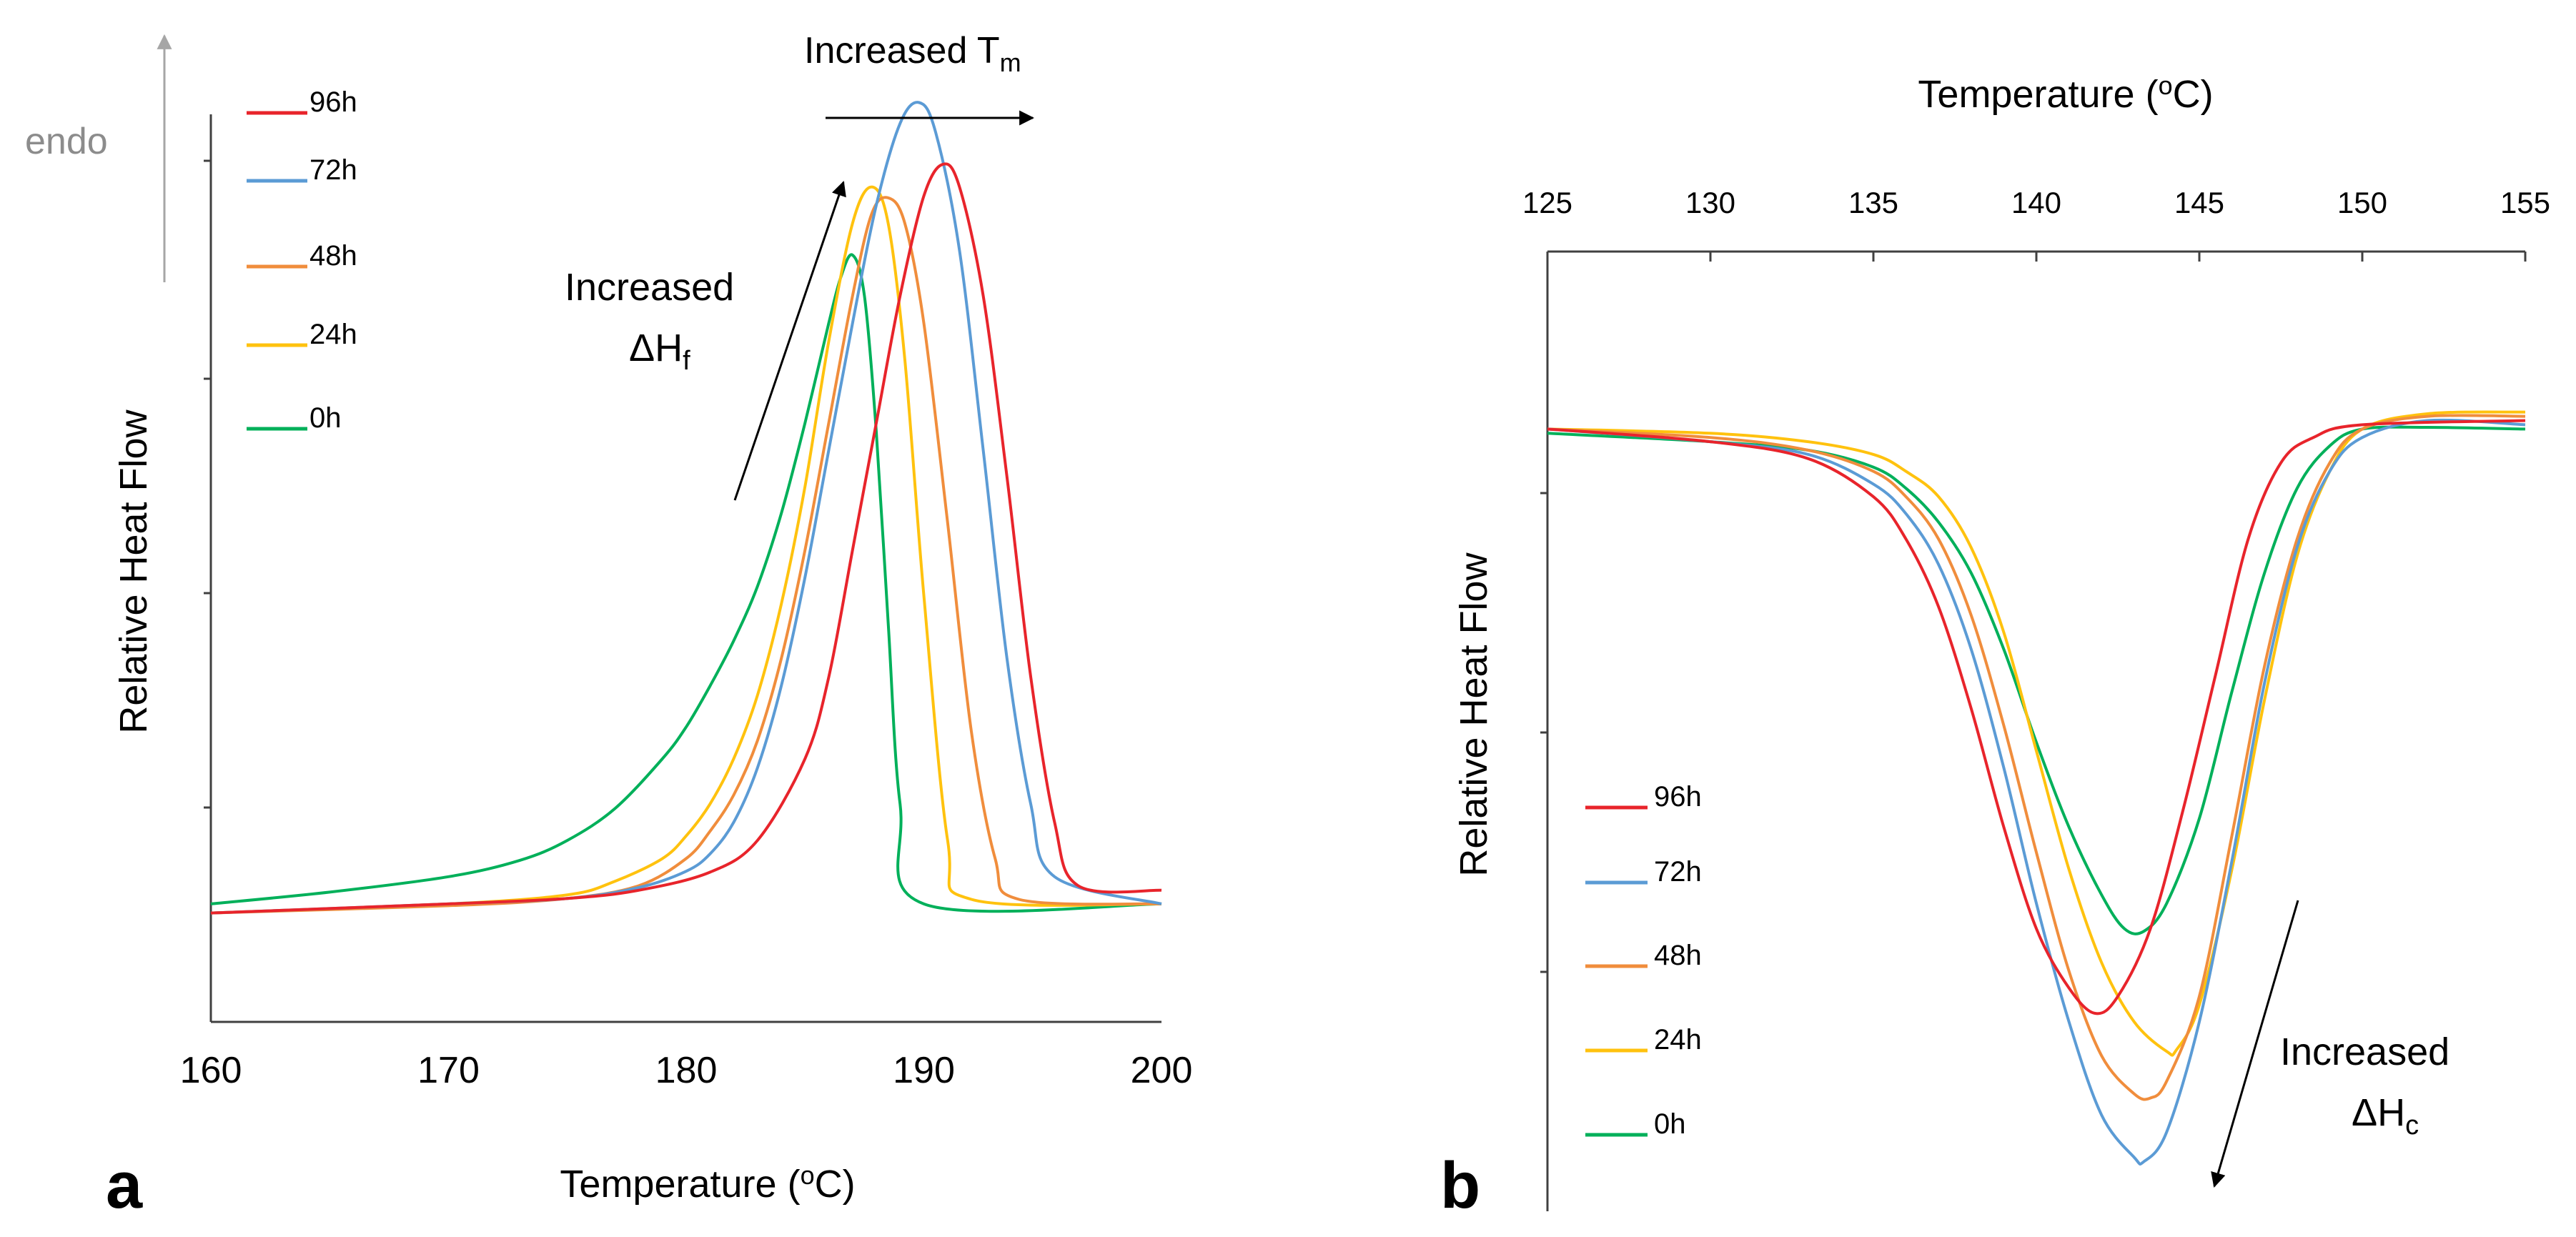 The image size is (2576, 1237). Describe the element at coordinates (125, 1185) in the screenshot. I see `panel-a-label: a` at that location.